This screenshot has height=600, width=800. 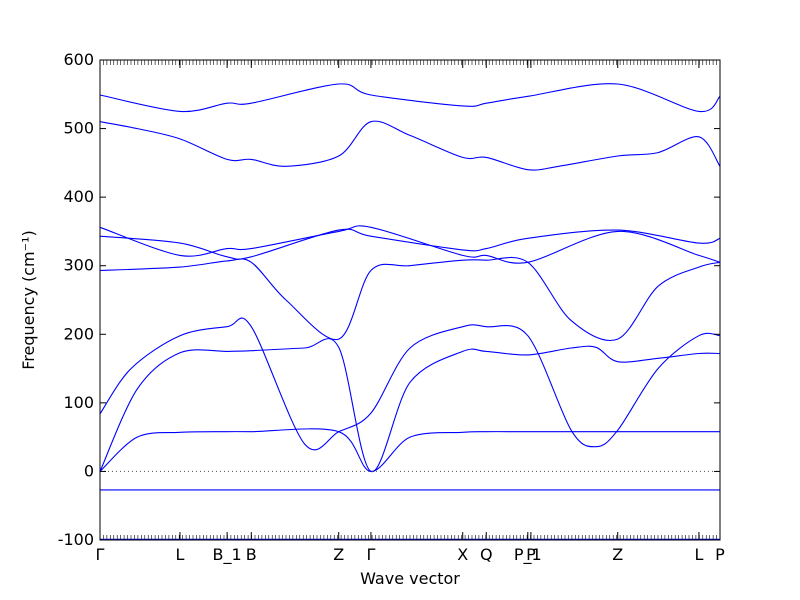 I want to click on y-tick-label: 200, so click(x=78, y=333).